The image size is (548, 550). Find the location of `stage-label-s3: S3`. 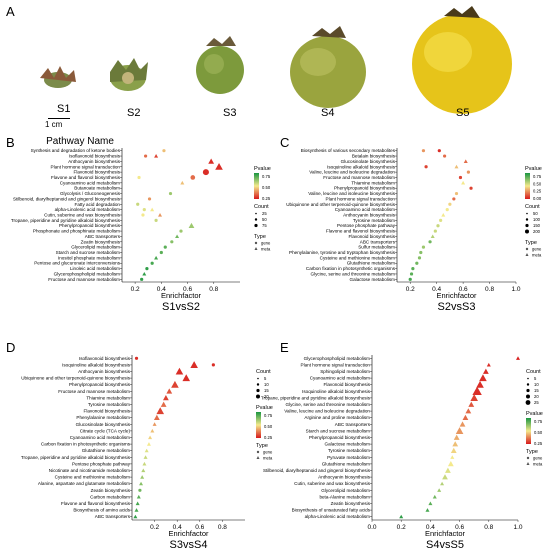

stage-label-s3: S3 is located at coordinates (230, 113).